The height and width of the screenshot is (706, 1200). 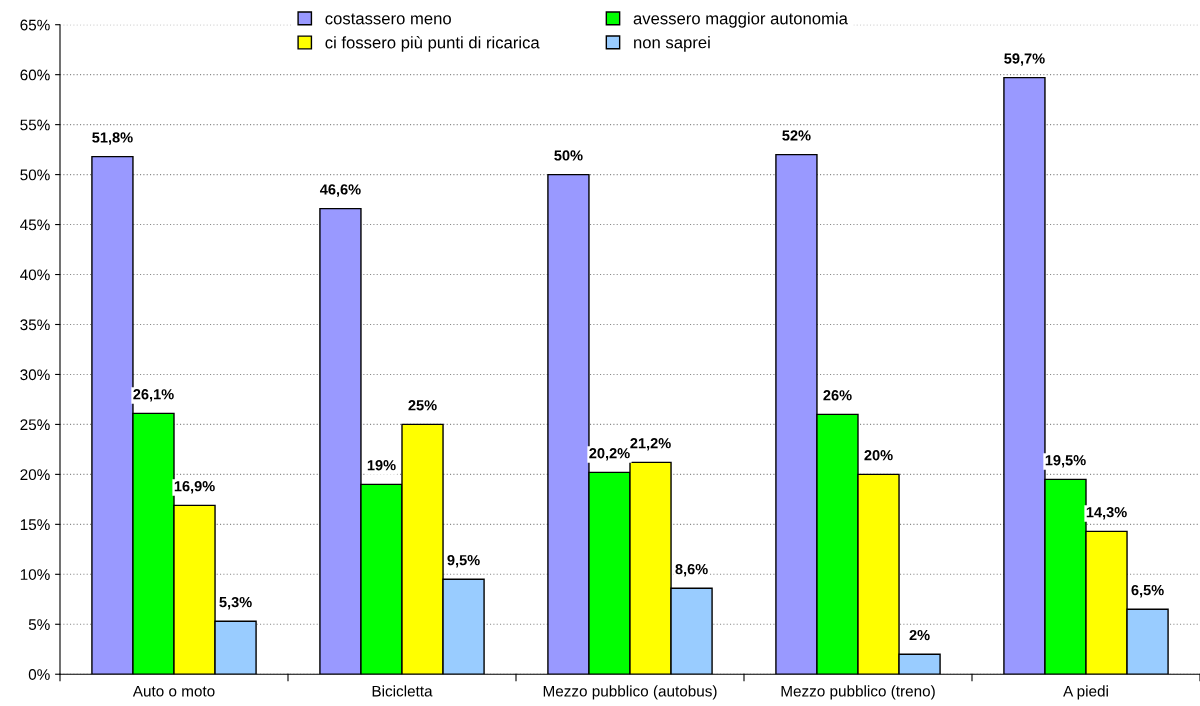 I want to click on data-label: 26%, so click(x=837, y=395).